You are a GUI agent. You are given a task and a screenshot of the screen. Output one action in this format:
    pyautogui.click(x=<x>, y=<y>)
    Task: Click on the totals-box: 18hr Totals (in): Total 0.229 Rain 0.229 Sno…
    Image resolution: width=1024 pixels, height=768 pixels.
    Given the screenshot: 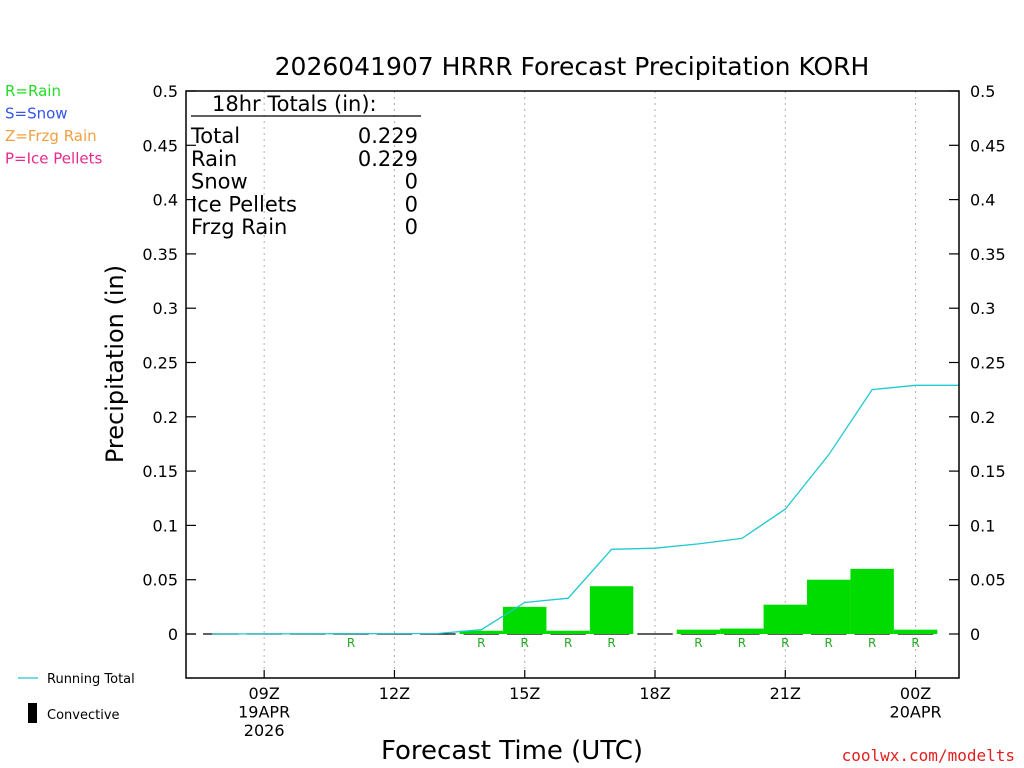 What is the action you would take?
    pyautogui.click(x=305, y=165)
    